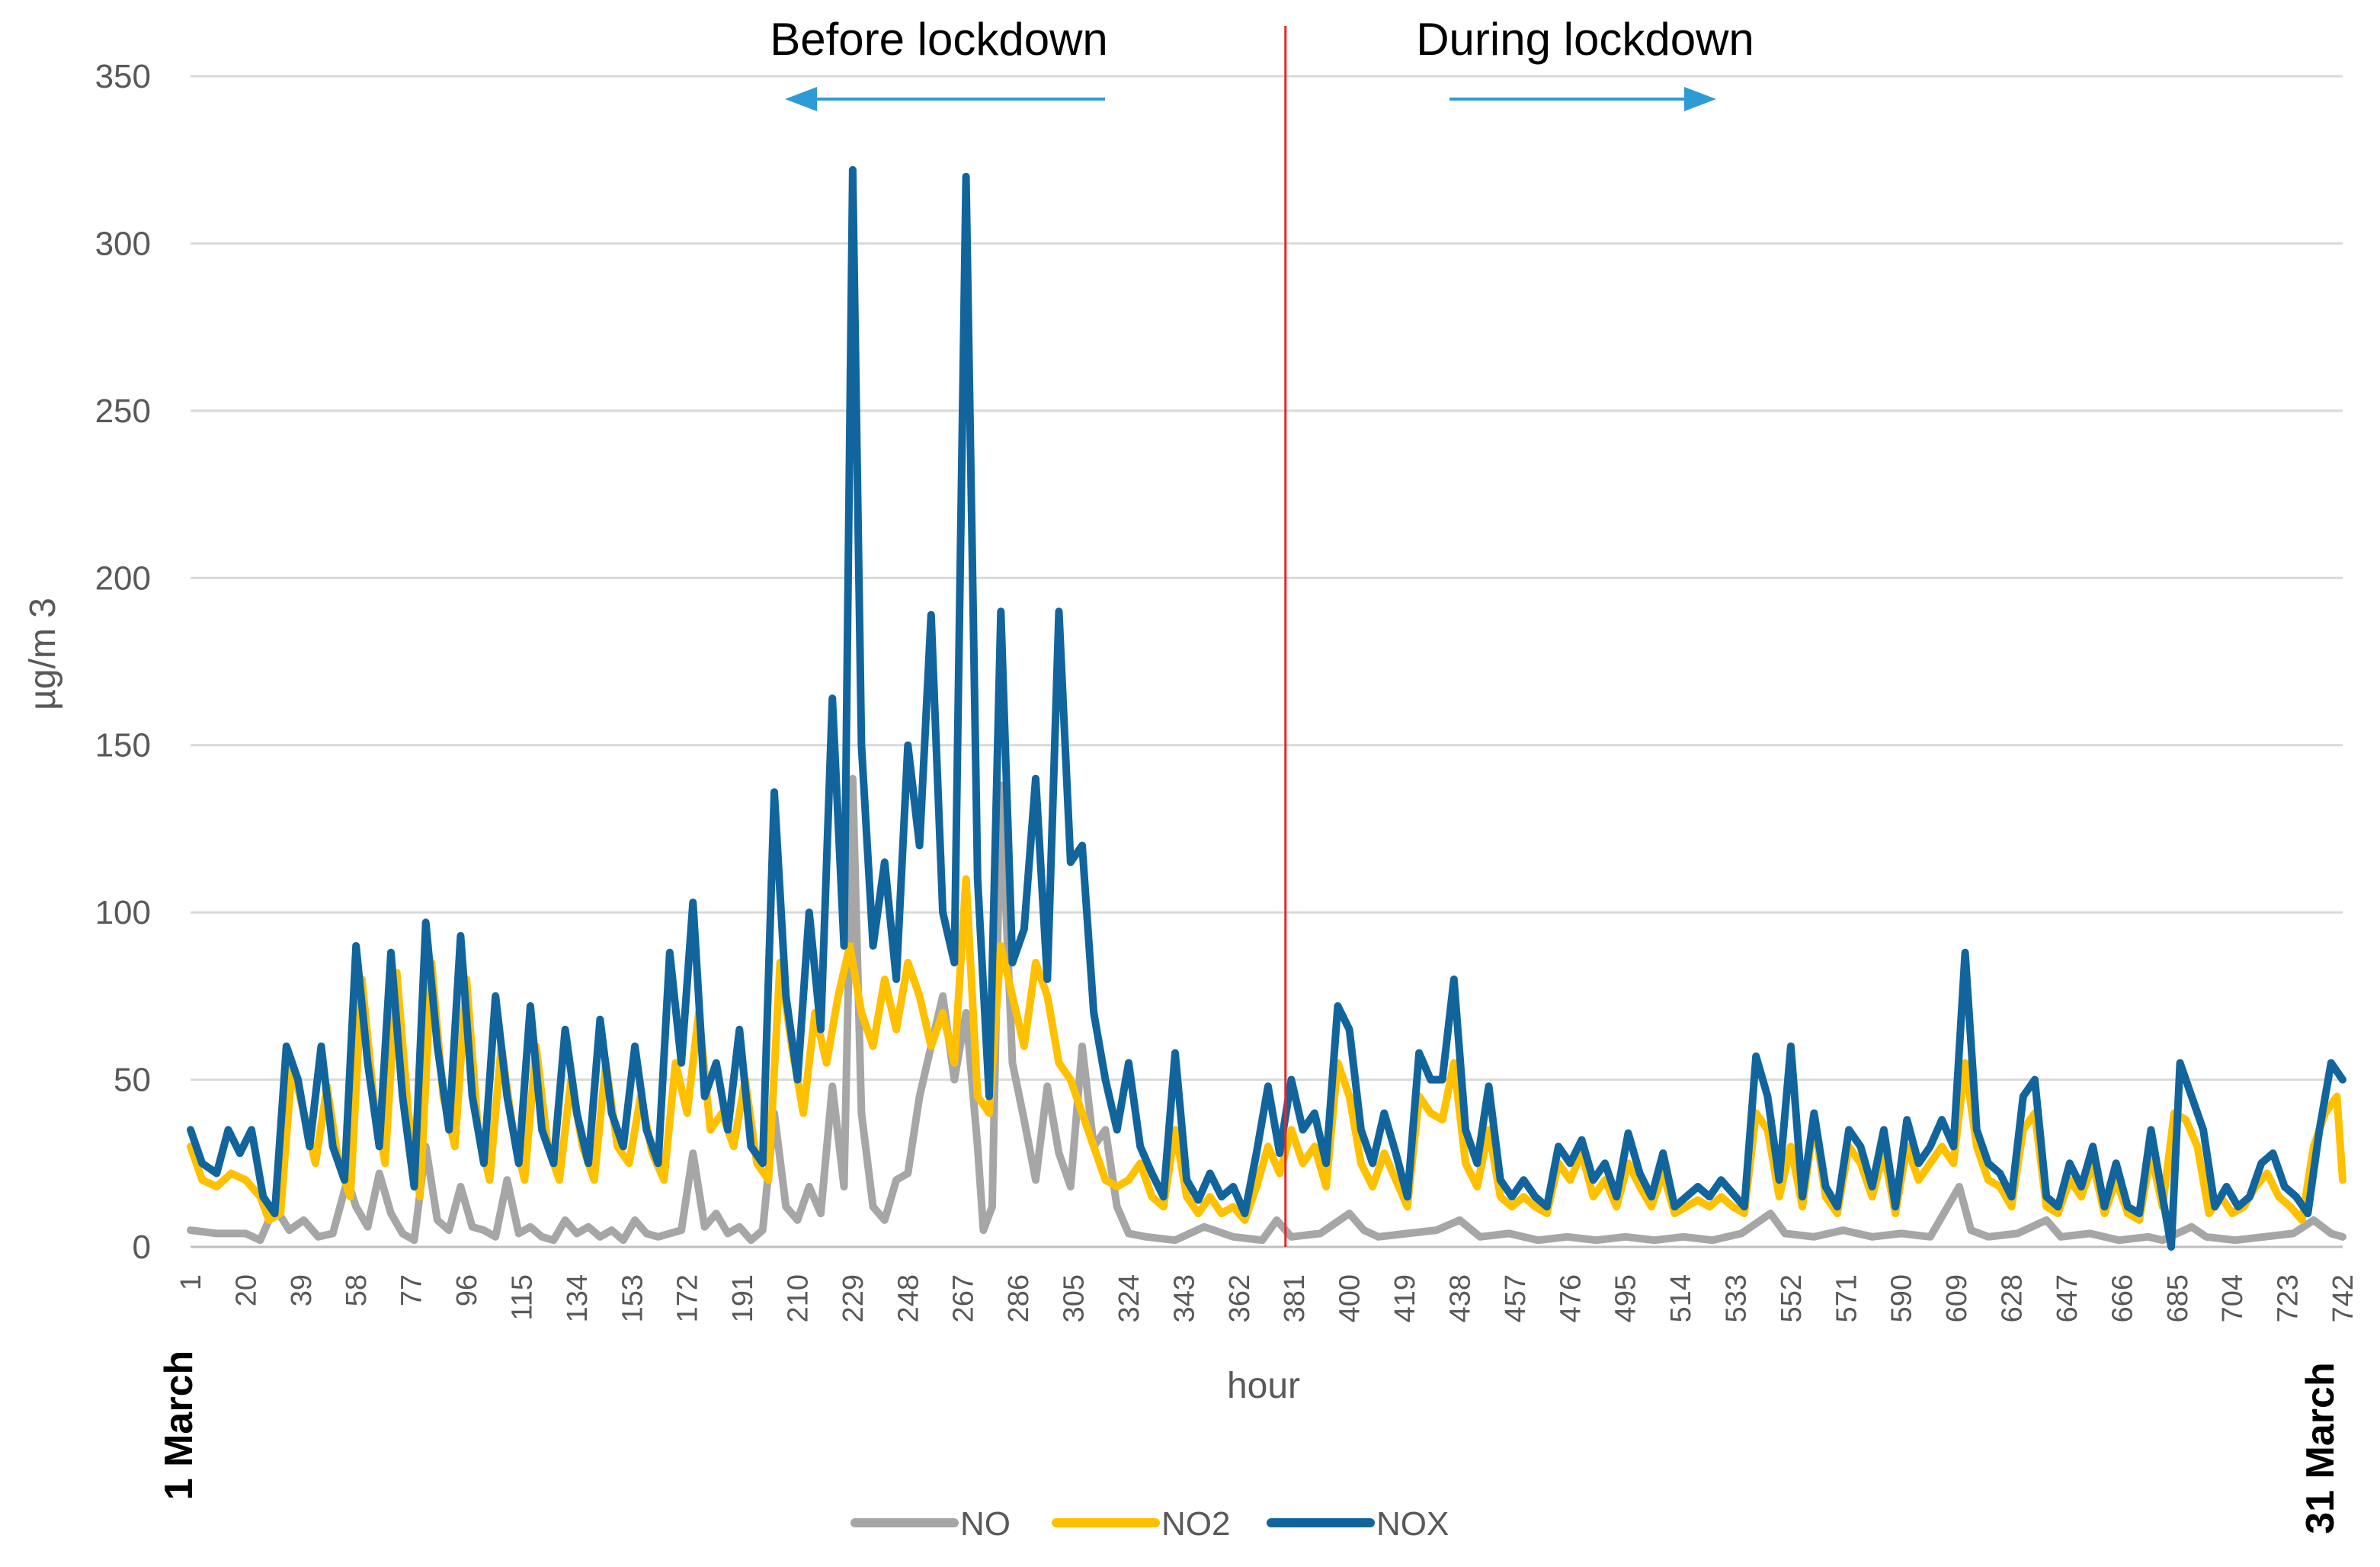  I want to click on x-tick-label: 210, so click(799, 1298).